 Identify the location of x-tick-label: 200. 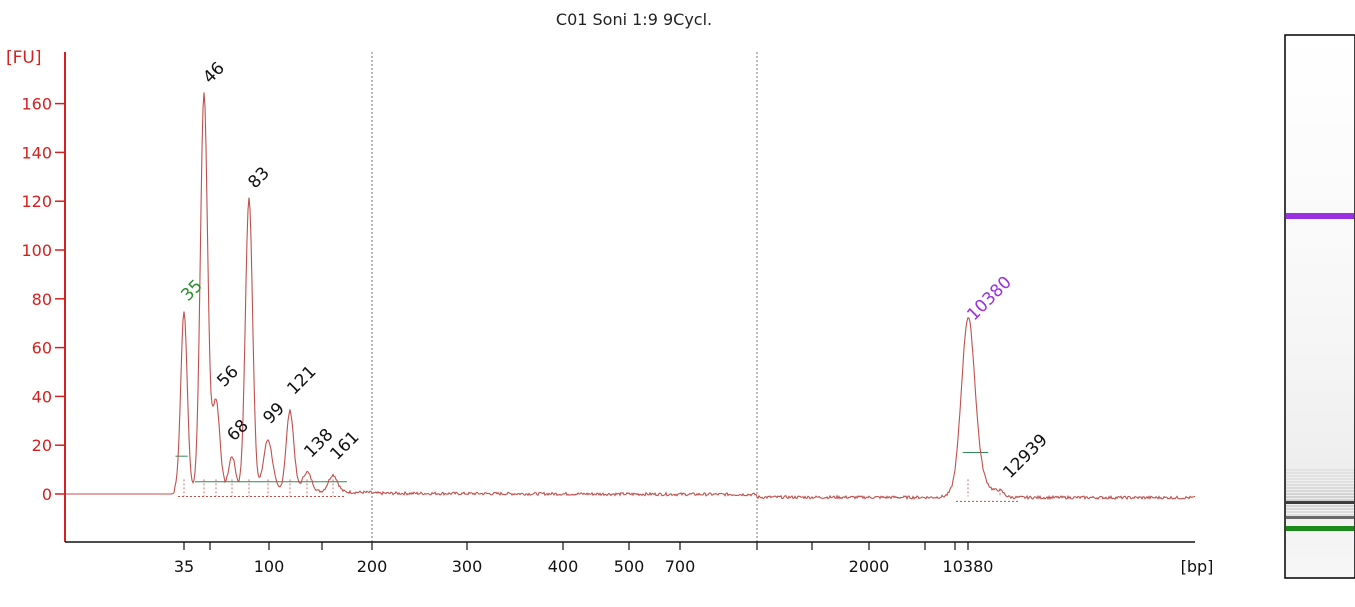
(372, 566).